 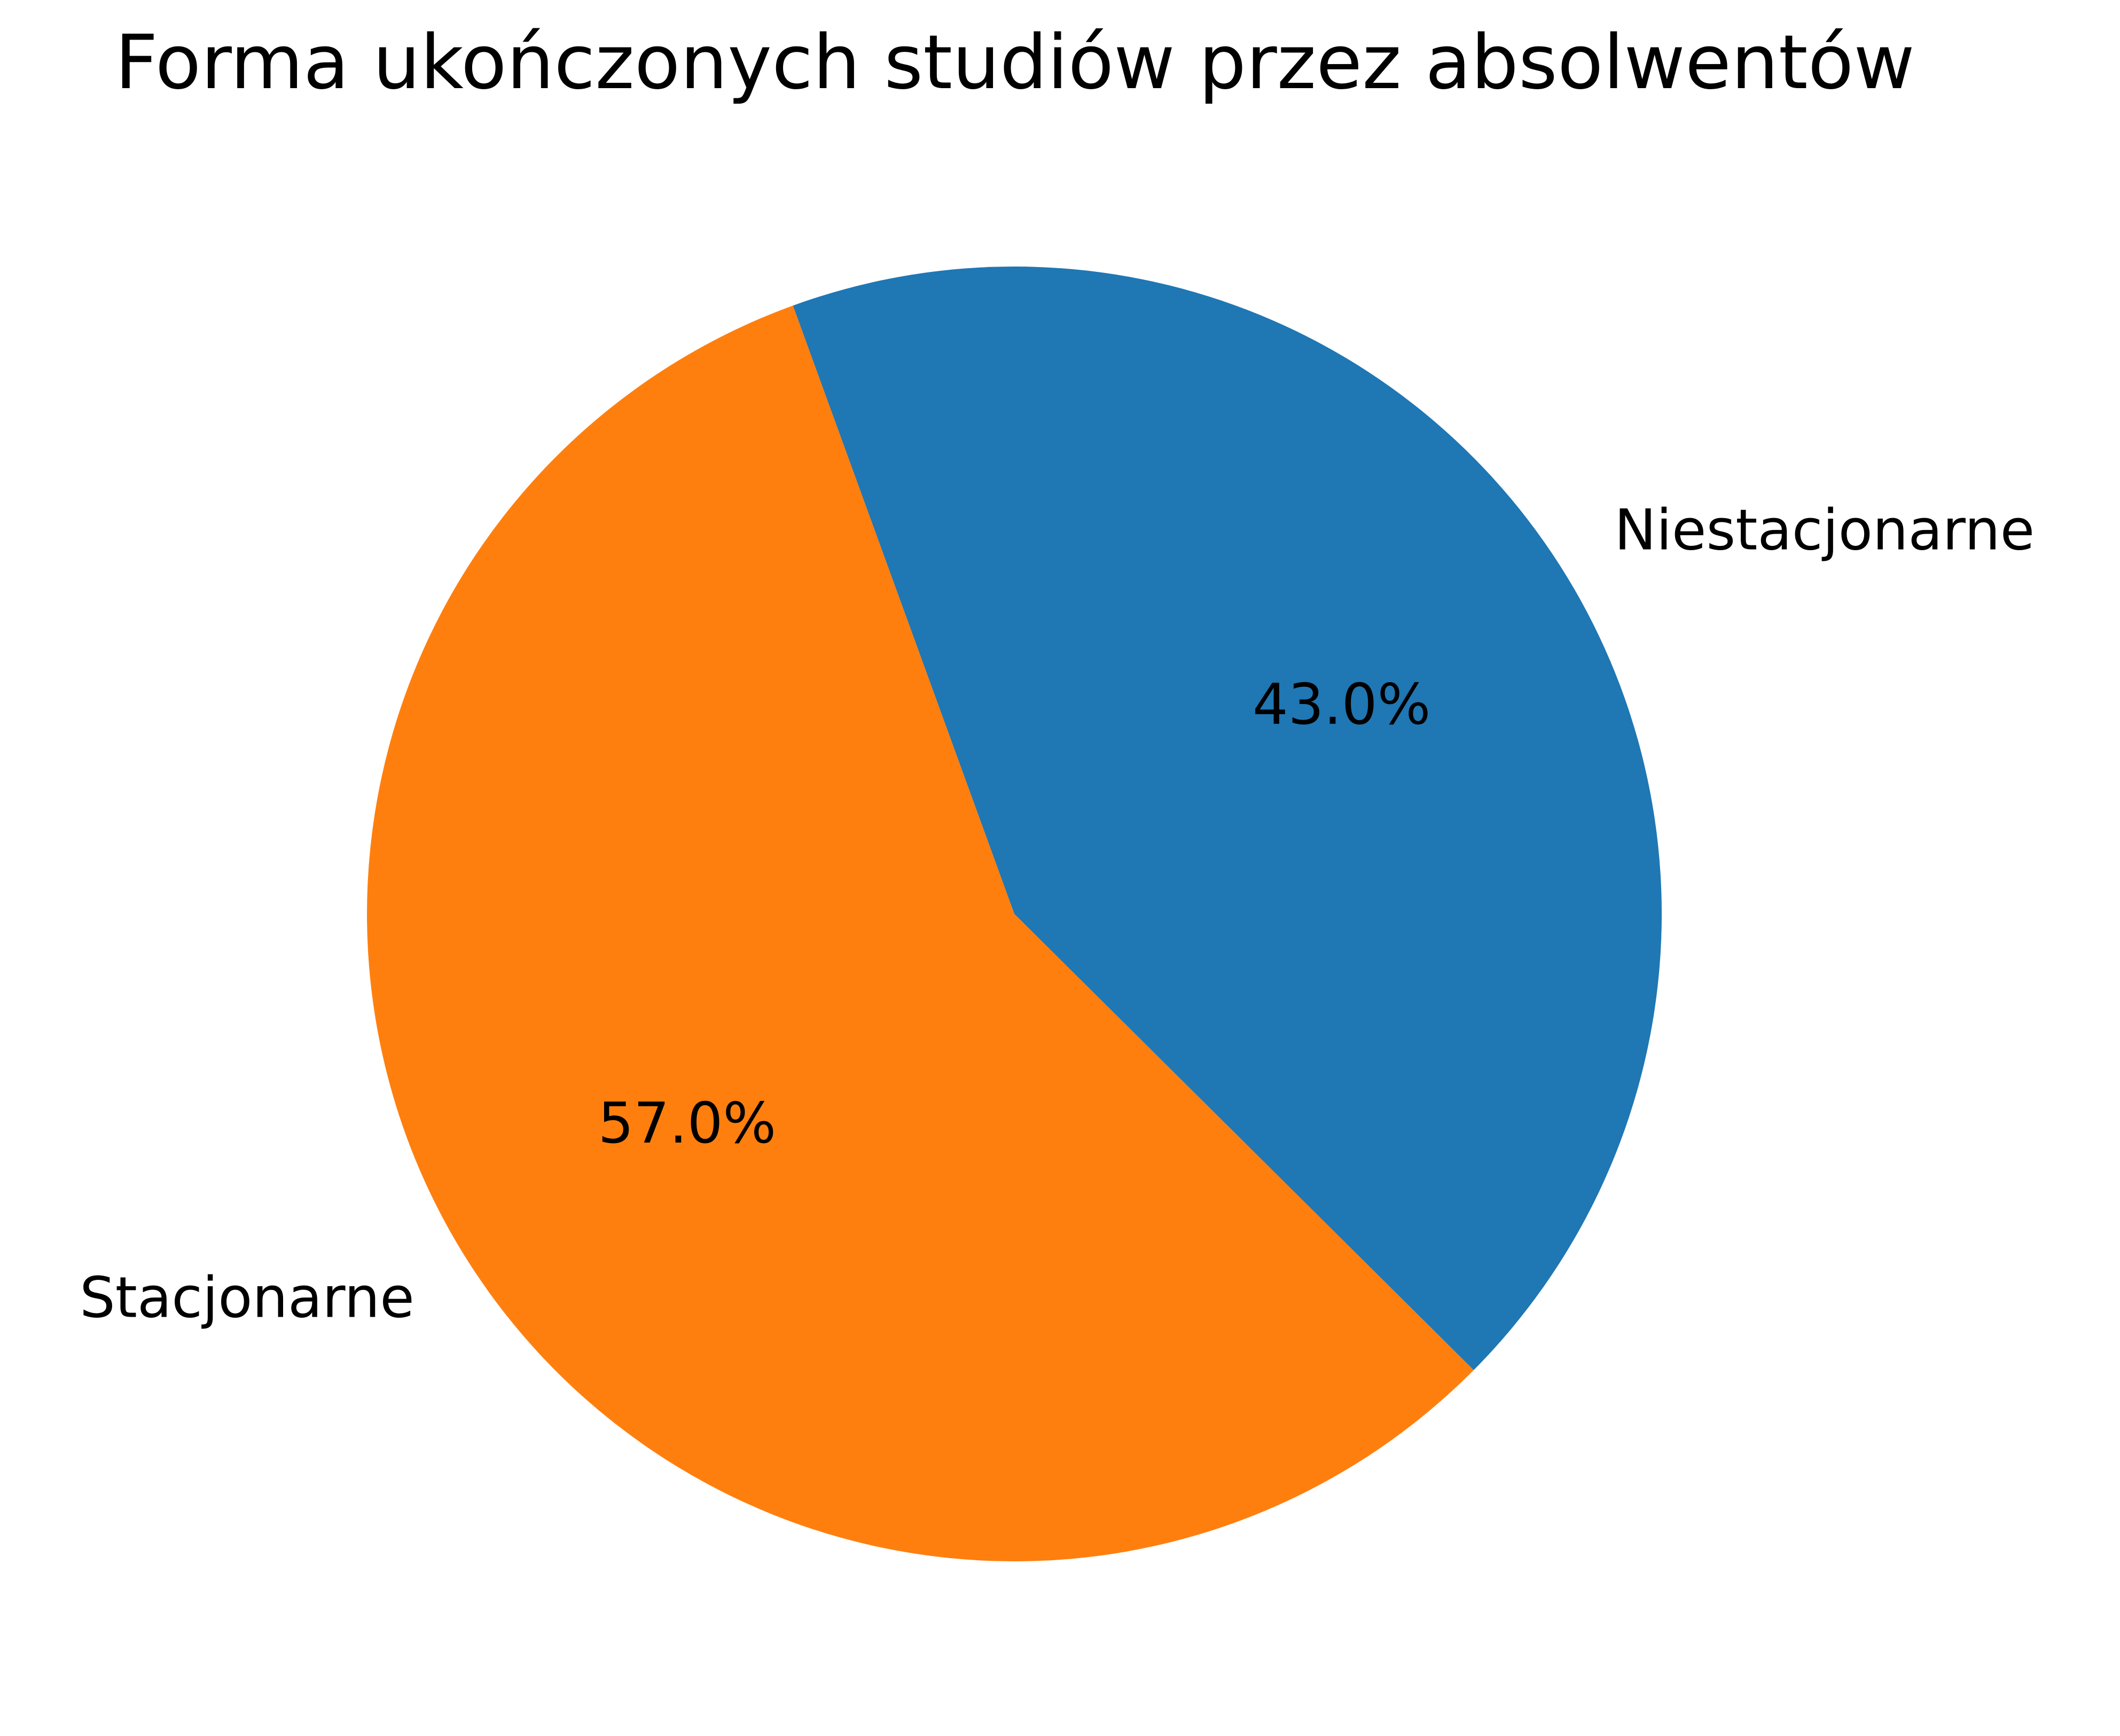 What do you see at coordinates (247, 1298) in the screenshot?
I see `slice-label-stacjonarne: Stacjonarne` at bounding box center [247, 1298].